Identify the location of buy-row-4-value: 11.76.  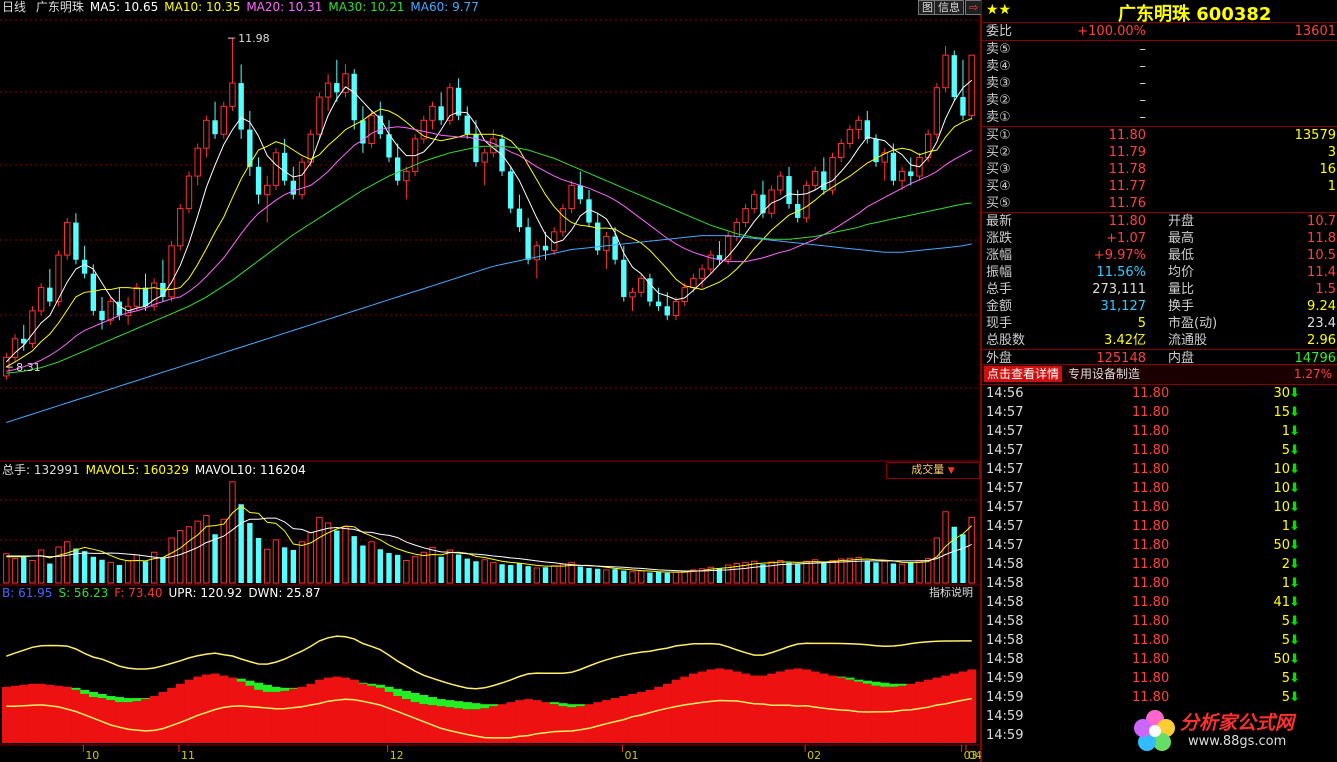
(1127, 203).